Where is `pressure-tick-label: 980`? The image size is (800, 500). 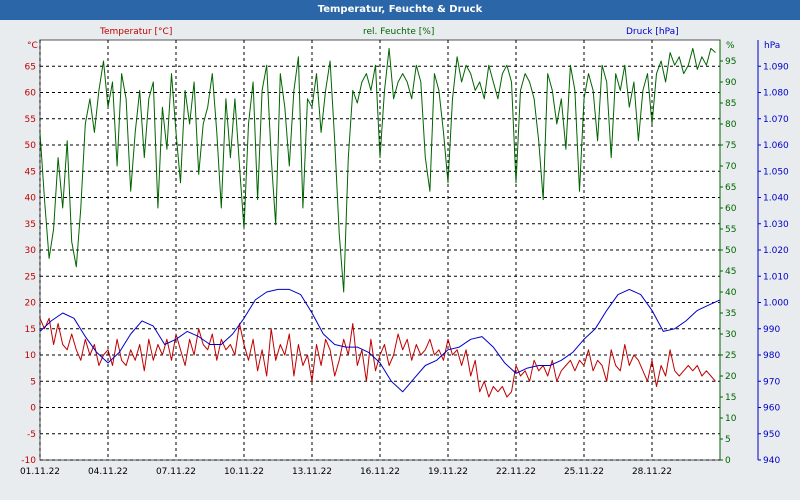
pressure-tick-label: 980 is located at coordinates (771, 356).